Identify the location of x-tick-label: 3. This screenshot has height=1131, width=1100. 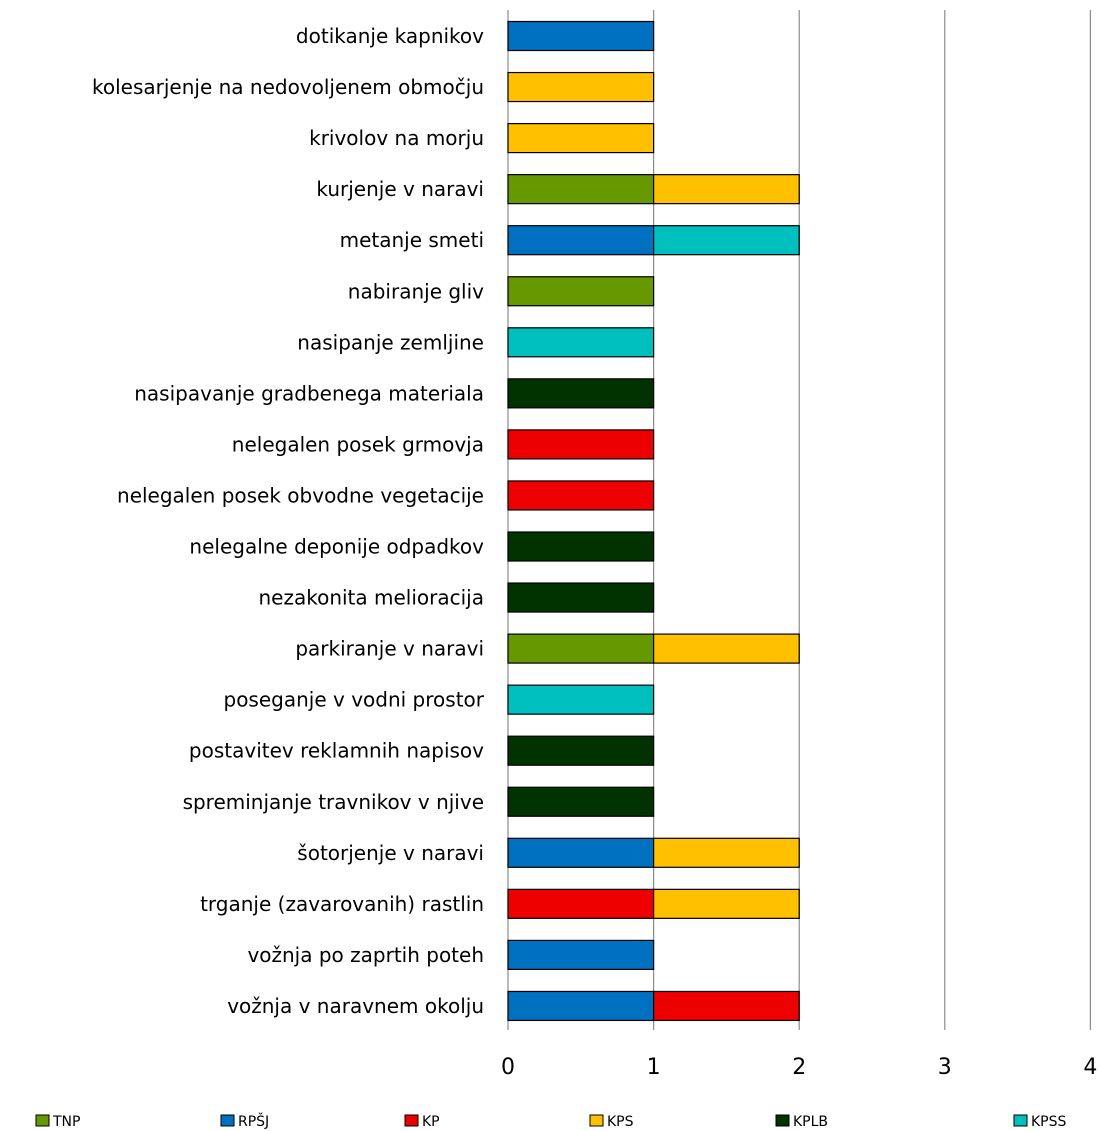
(945, 1067).